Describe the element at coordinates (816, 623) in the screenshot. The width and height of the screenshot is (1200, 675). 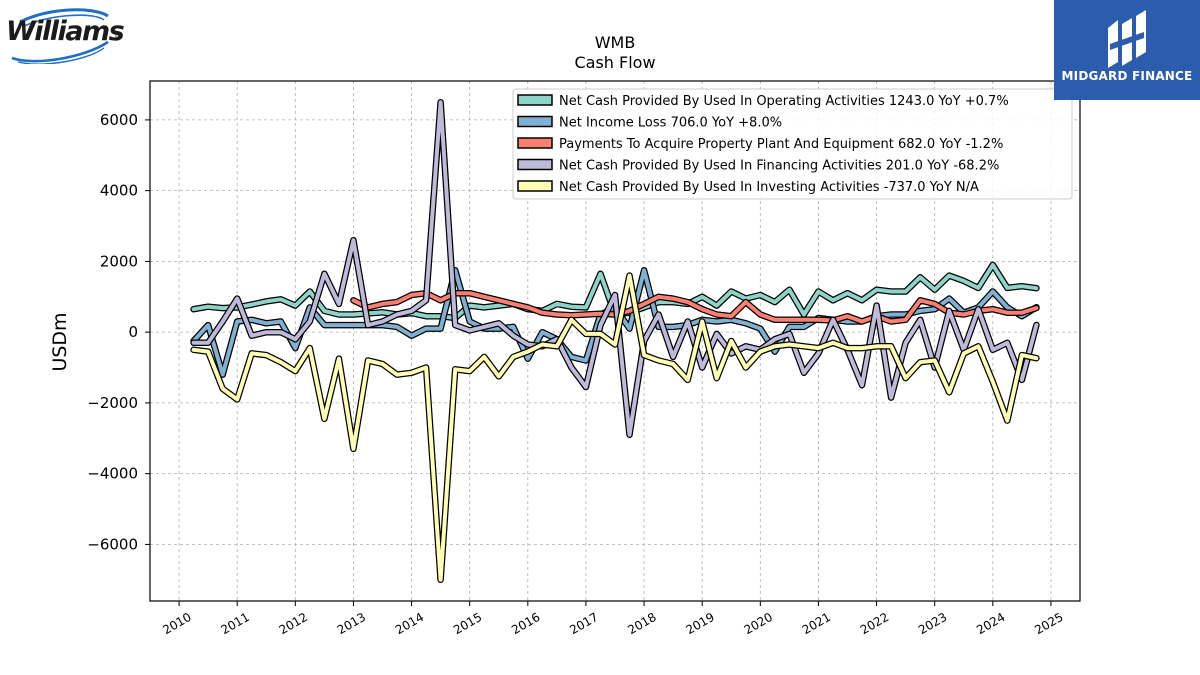
I see `x-tick-label: 2021` at that location.